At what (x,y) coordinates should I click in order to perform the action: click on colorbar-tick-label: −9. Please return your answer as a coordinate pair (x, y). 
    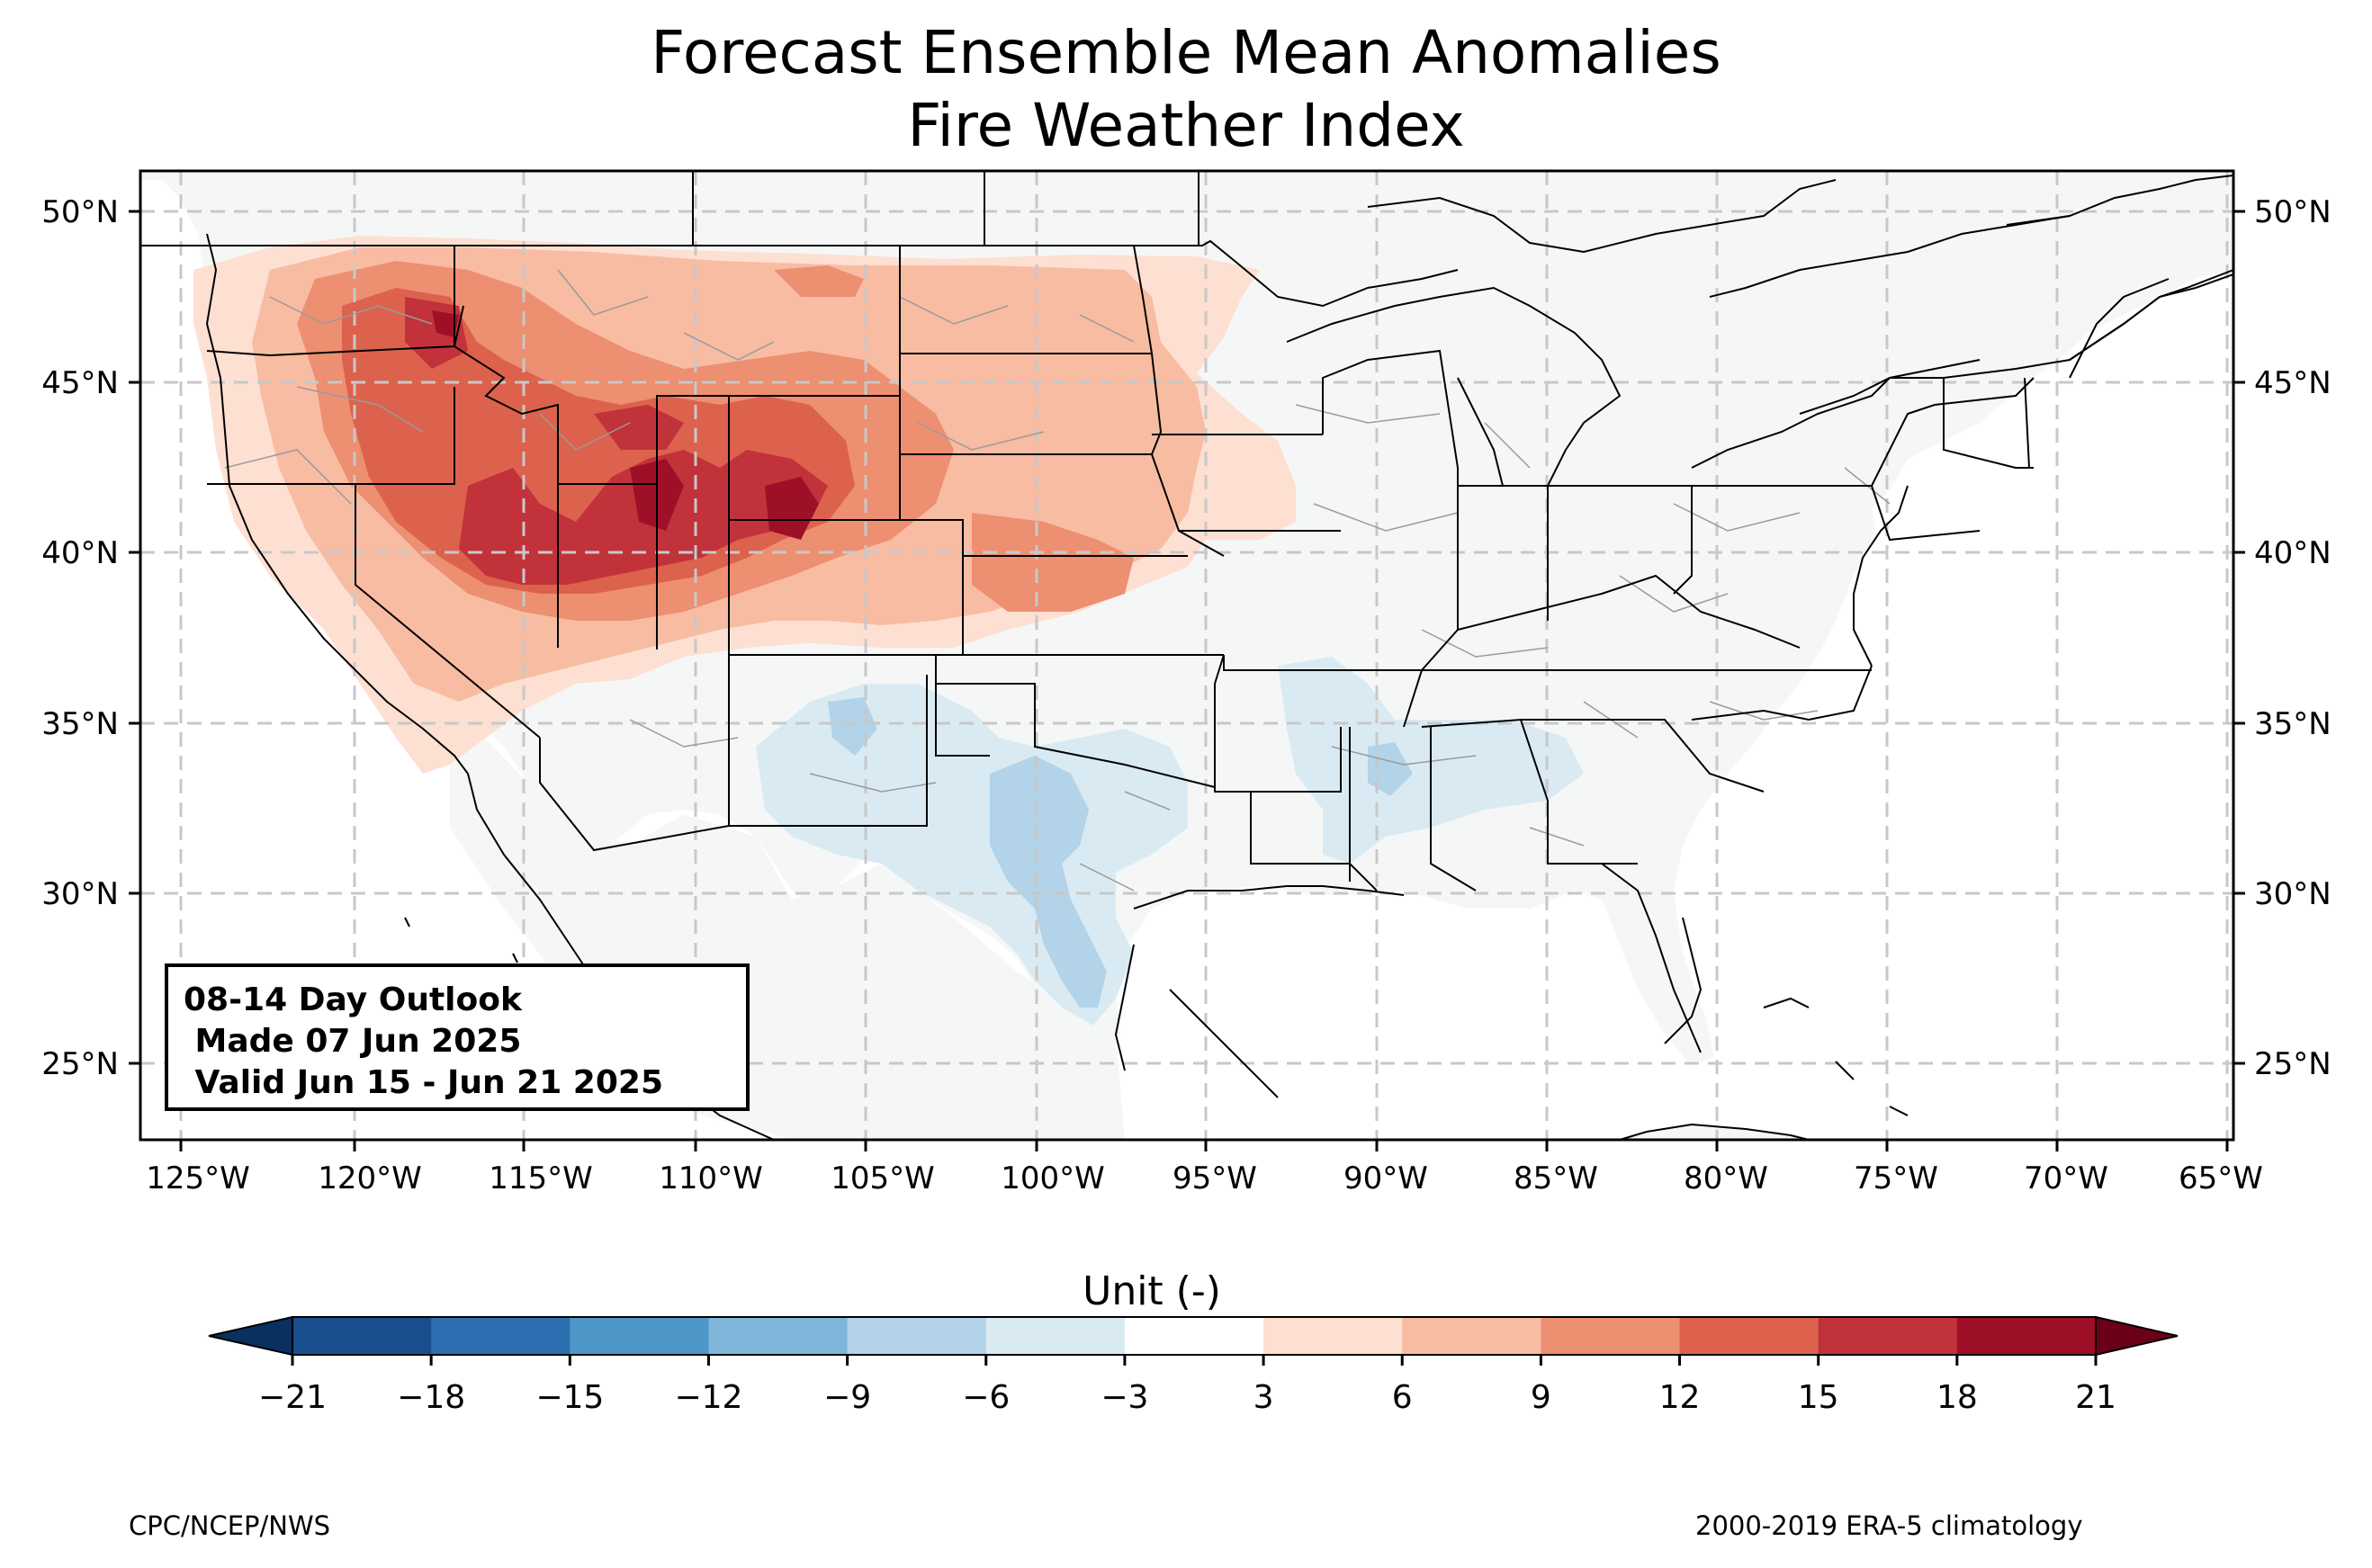
    Looking at the image, I should click on (847, 1397).